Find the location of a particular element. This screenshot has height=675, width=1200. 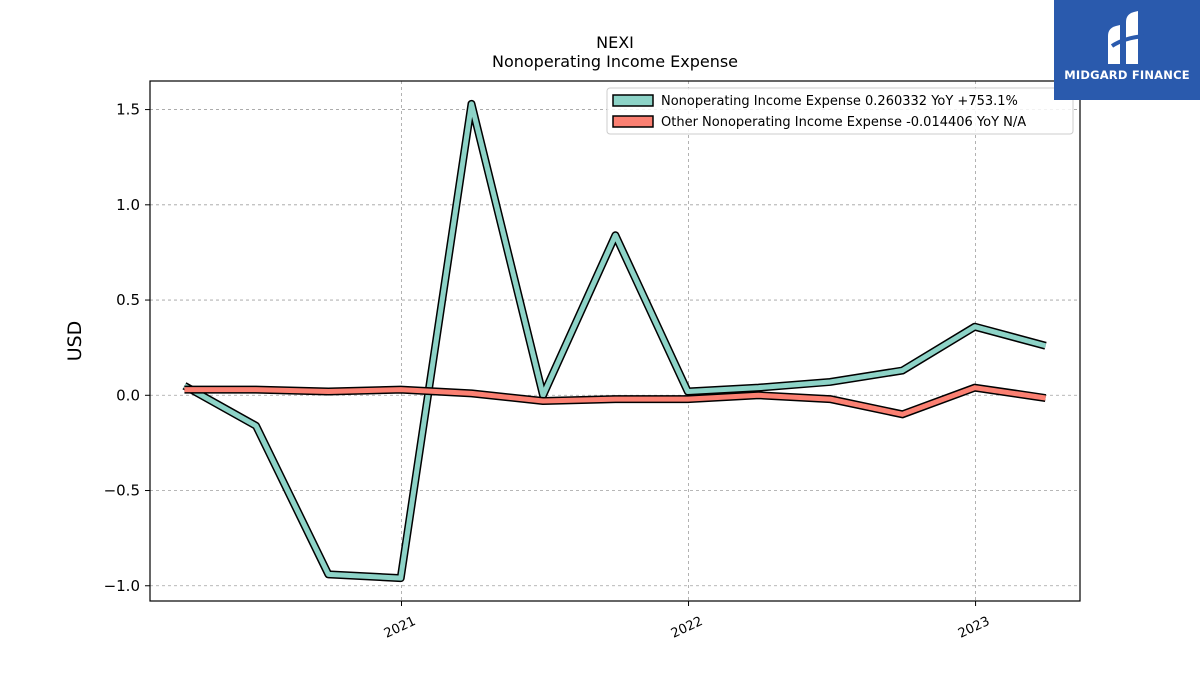

y-tick-label: 1.5 is located at coordinates (128, 110).